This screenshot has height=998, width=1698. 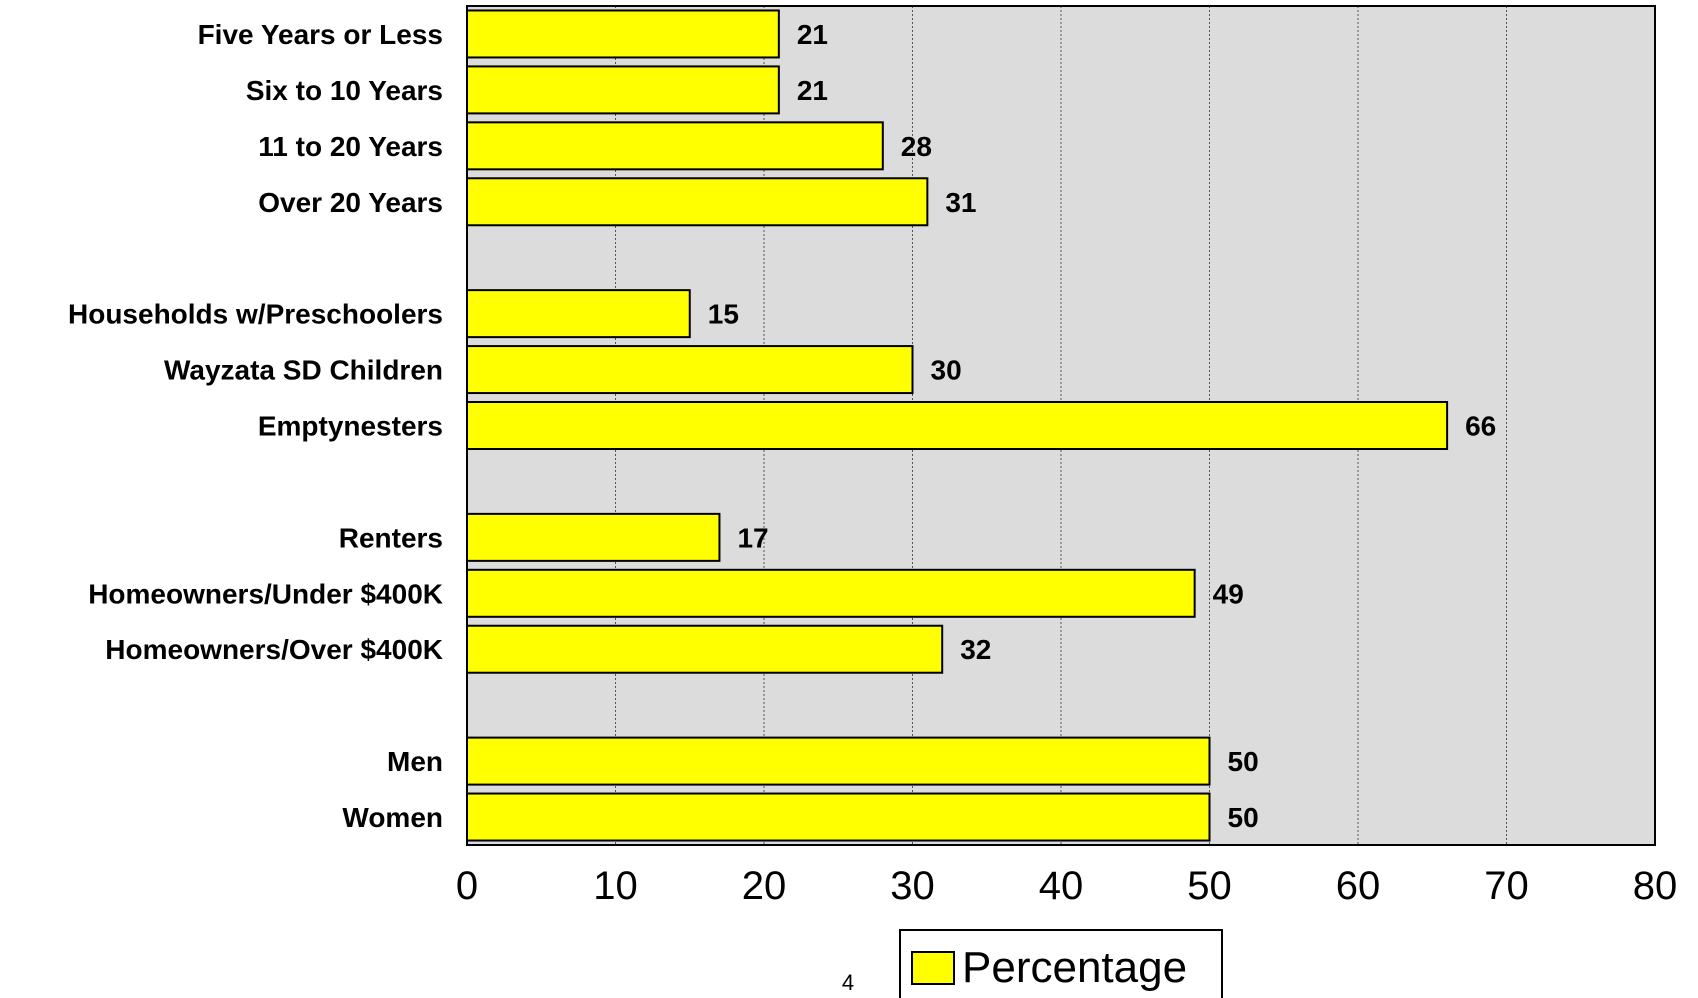 I want to click on category-label: Five Years or Less, so click(x=320, y=34).